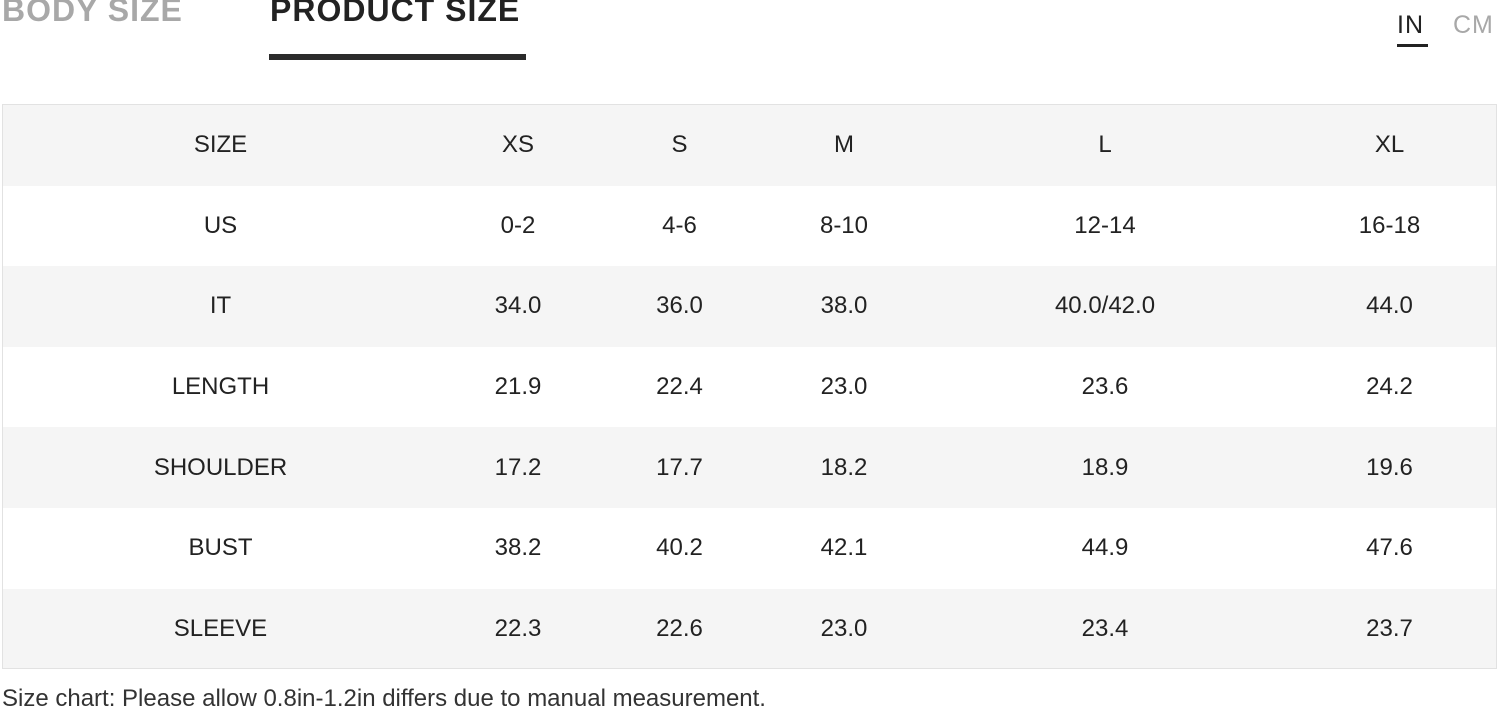  What do you see at coordinates (518, 306) in the screenshot?
I see `table-cell: 34.0` at bounding box center [518, 306].